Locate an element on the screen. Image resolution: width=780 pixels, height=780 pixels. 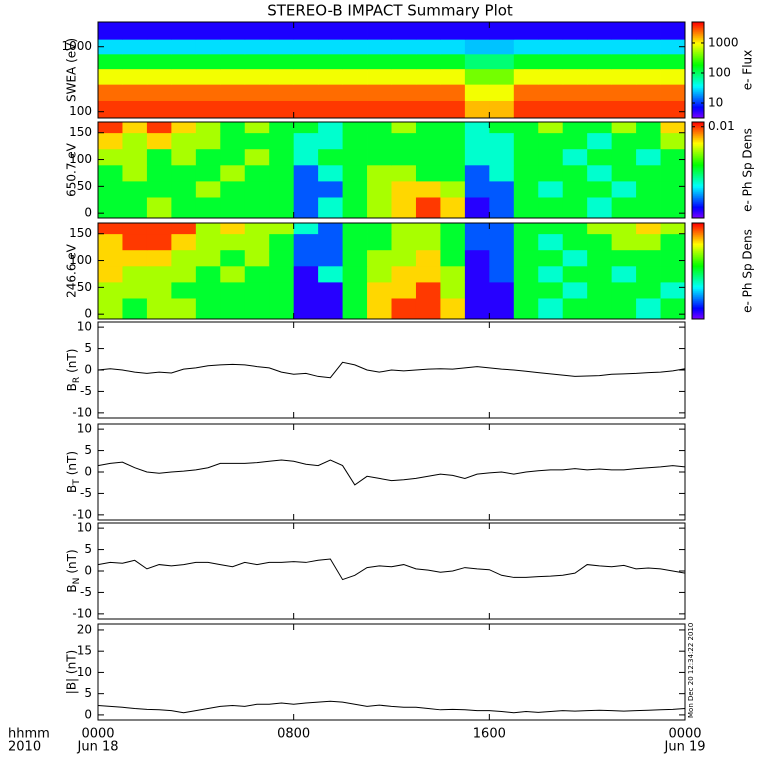
y-tick-label: 50 is located at coordinates (84, 287).